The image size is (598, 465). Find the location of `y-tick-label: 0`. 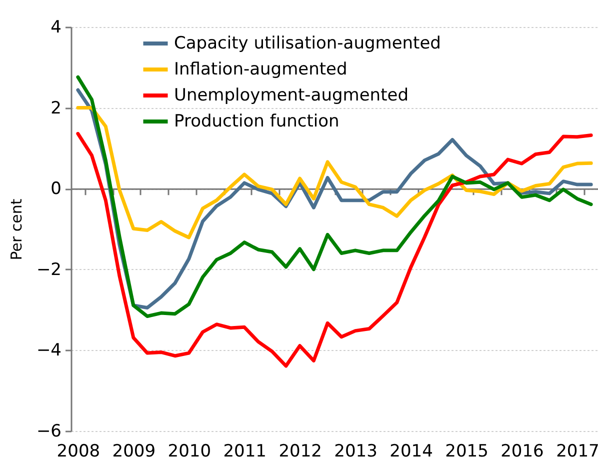

y-tick-label: 0 is located at coordinates (56, 189).